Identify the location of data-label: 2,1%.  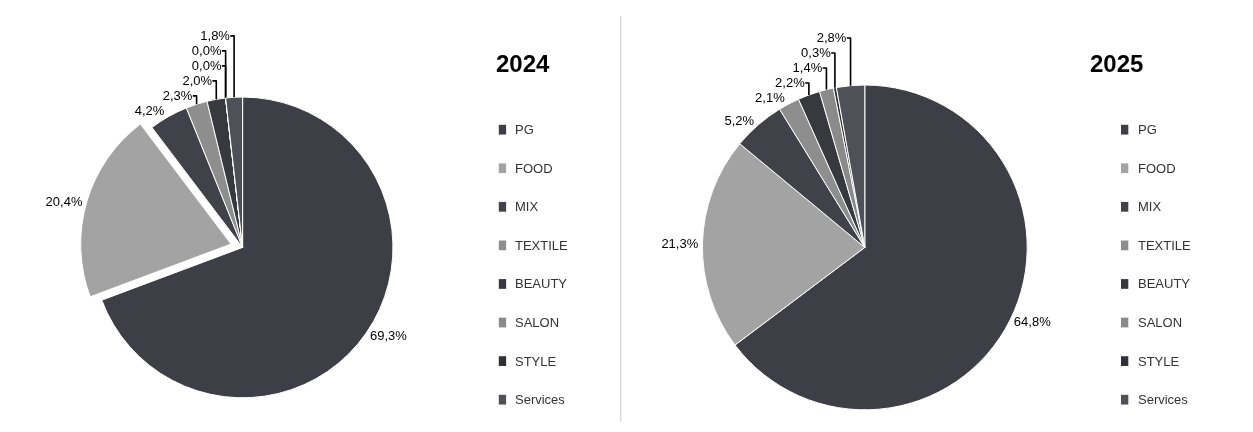
(770, 98).